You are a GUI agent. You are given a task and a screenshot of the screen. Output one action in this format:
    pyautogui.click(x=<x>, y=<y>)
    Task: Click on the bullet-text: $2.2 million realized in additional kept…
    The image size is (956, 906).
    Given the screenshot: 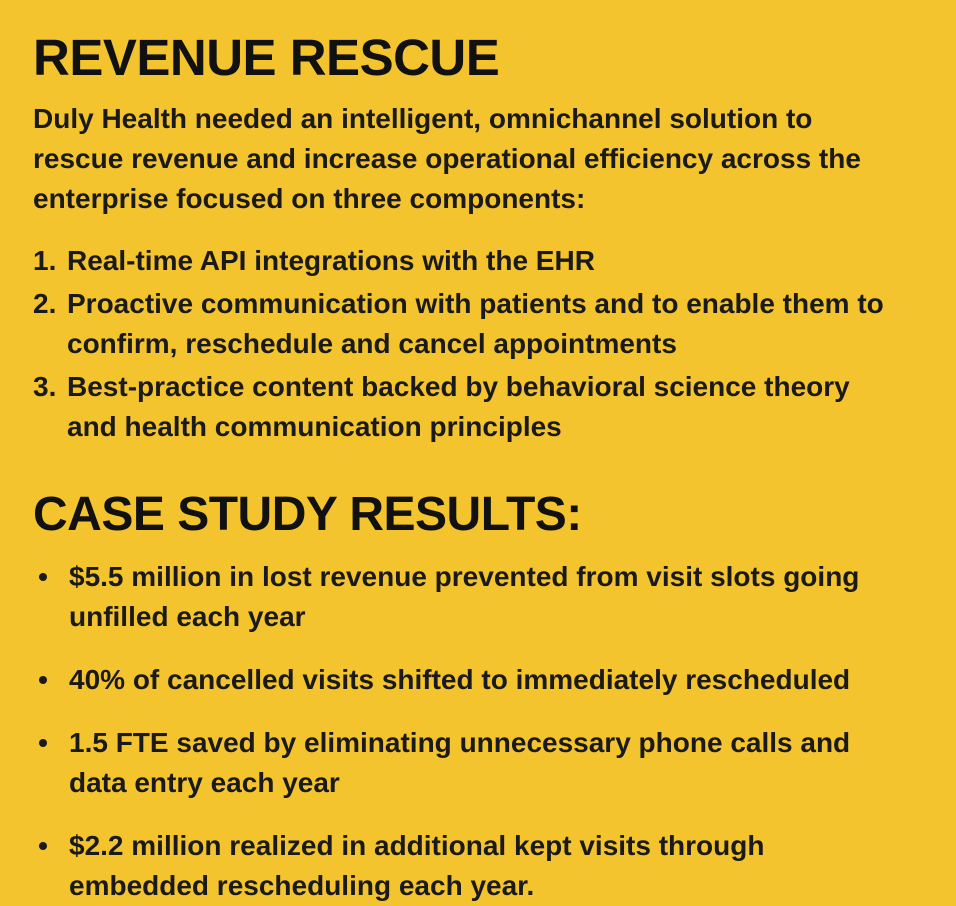 What is the action you would take?
    pyautogui.click(x=417, y=865)
    